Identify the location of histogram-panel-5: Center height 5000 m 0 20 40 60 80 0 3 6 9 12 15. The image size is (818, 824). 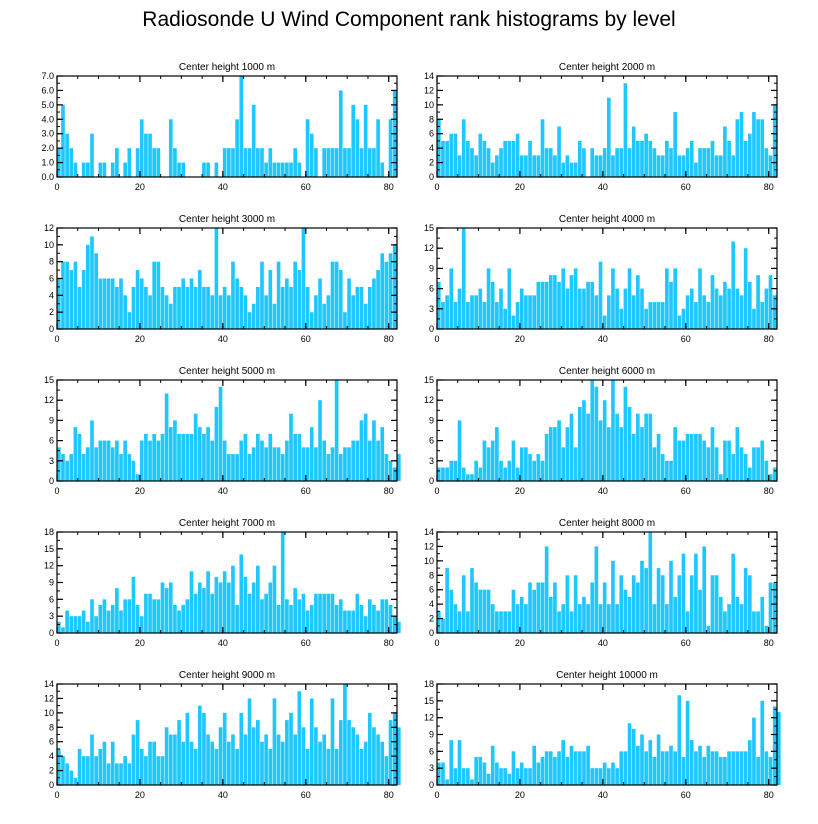
(222, 431).